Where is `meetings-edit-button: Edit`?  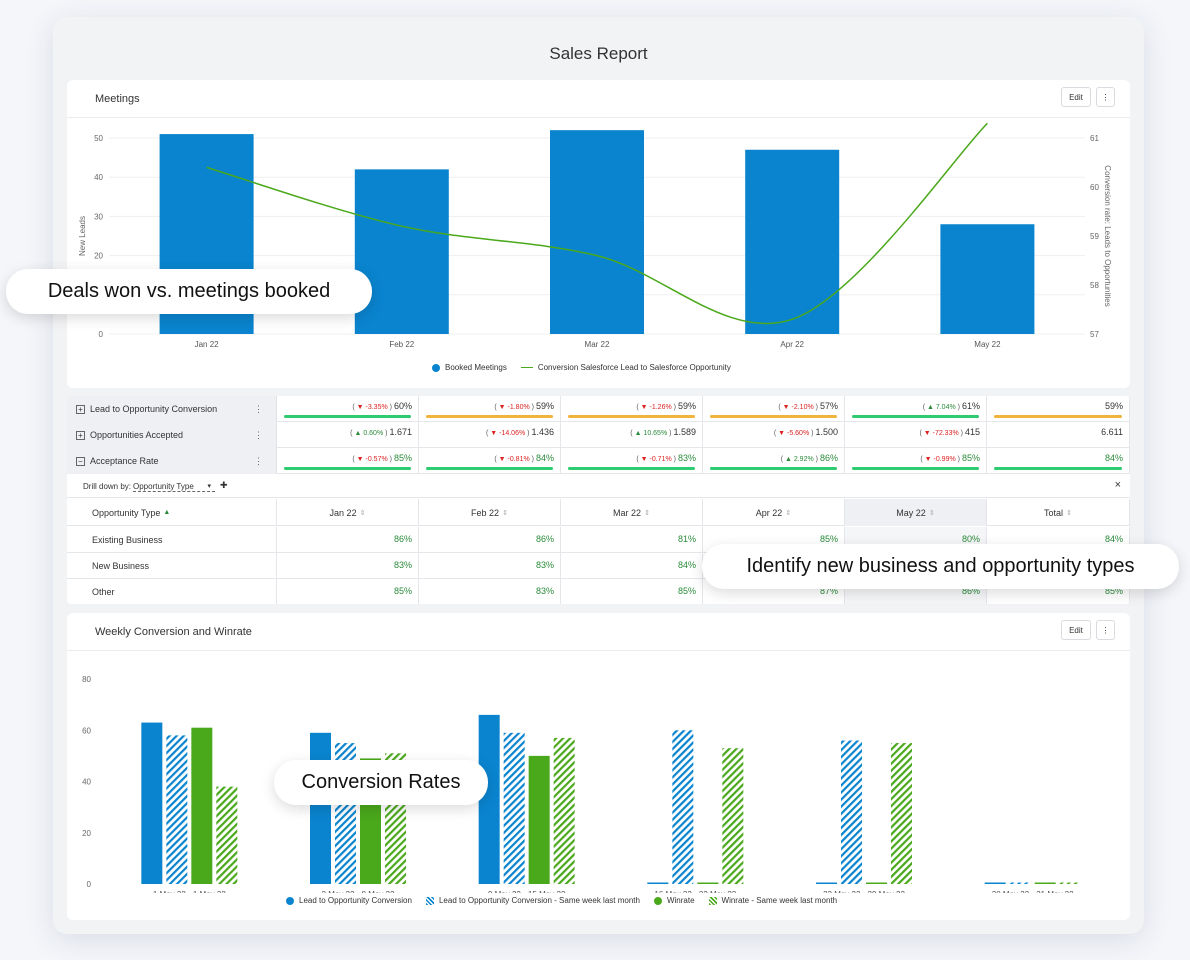 meetings-edit-button: Edit is located at coordinates (1076, 97).